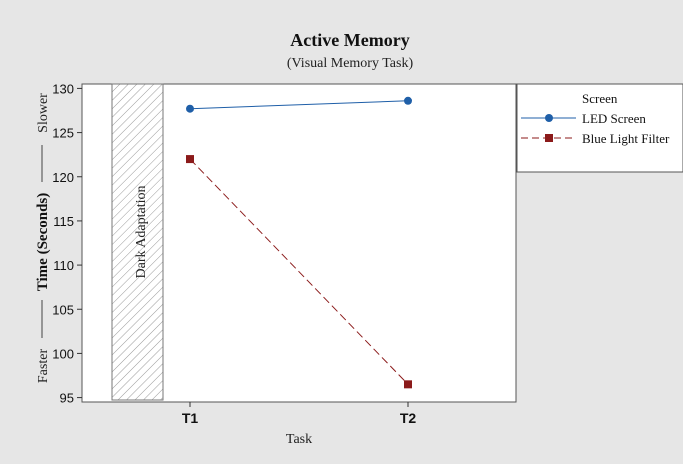  Describe the element at coordinates (299, 414) in the screenshot. I see `x-axis: T1 T2` at that location.